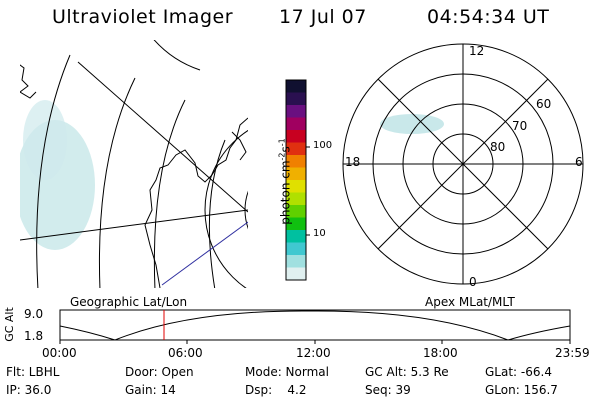  I want to click on timeline-frame, so click(315, 325).